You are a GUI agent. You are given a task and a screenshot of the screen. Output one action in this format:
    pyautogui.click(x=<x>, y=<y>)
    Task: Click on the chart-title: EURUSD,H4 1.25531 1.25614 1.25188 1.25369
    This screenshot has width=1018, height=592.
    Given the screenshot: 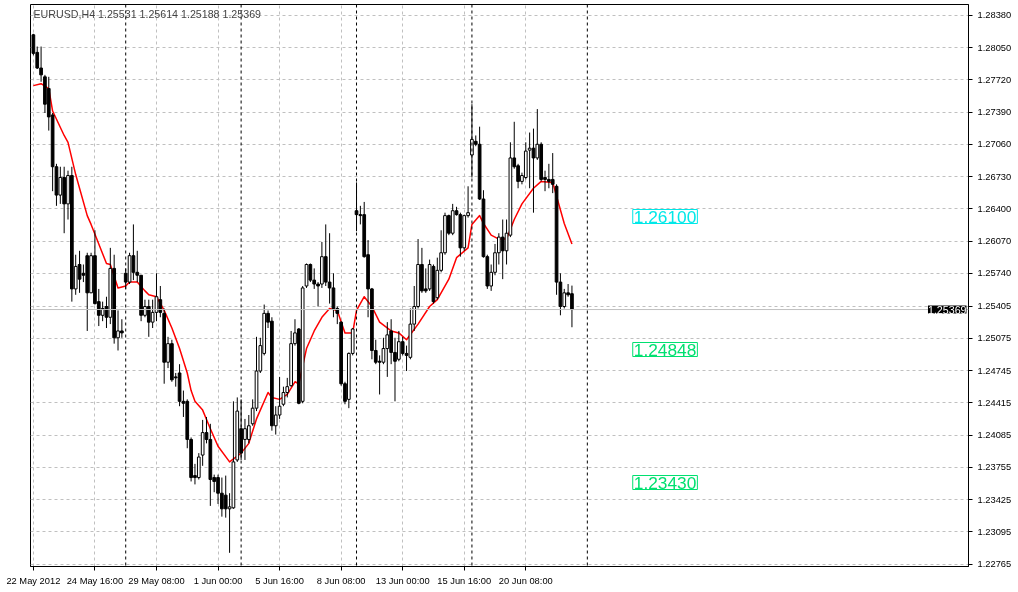 What is the action you would take?
    pyautogui.click(x=147, y=13)
    